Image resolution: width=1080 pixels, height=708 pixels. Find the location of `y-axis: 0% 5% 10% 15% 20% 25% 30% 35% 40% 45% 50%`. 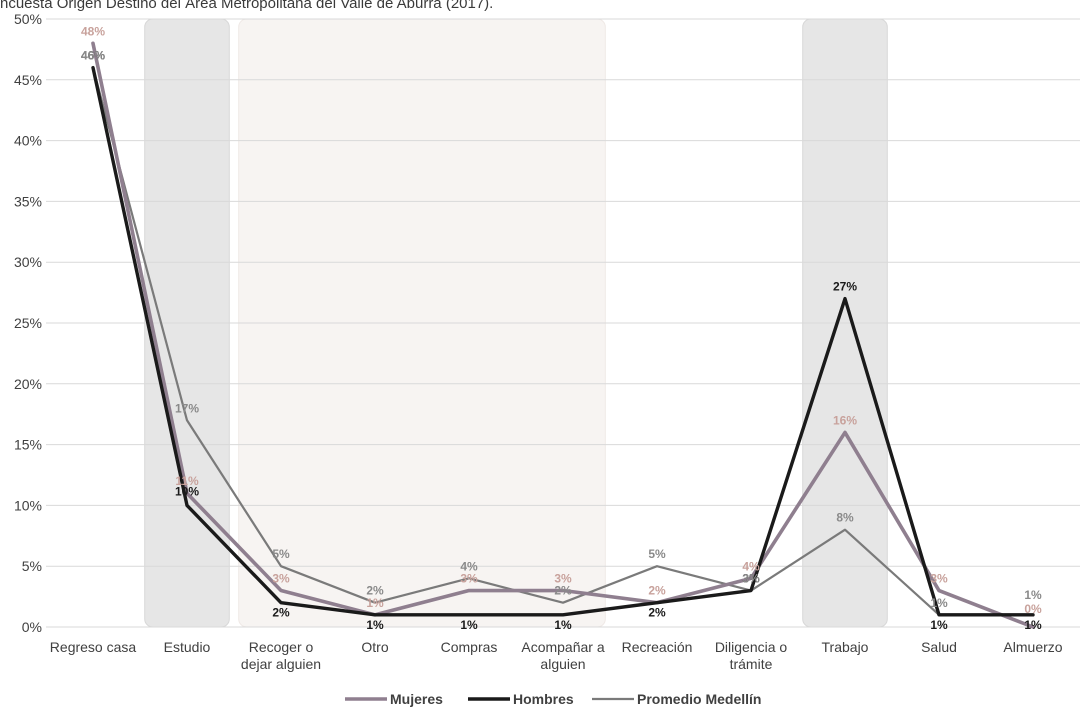

y-axis: 0% 5% 10% 15% 20% 25% 30% 35% 40% 45% 50% is located at coordinates (28, 323).